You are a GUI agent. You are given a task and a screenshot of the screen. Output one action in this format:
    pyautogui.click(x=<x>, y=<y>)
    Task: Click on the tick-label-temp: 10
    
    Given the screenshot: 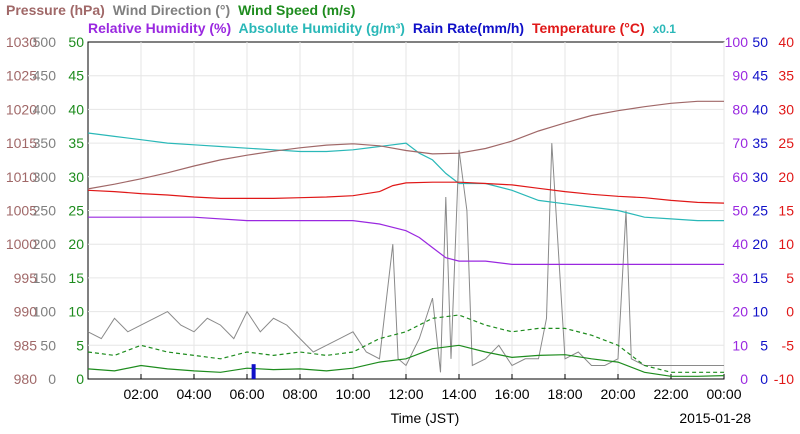 What is the action you would take?
    pyautogui.click(x=786, y=244)
    